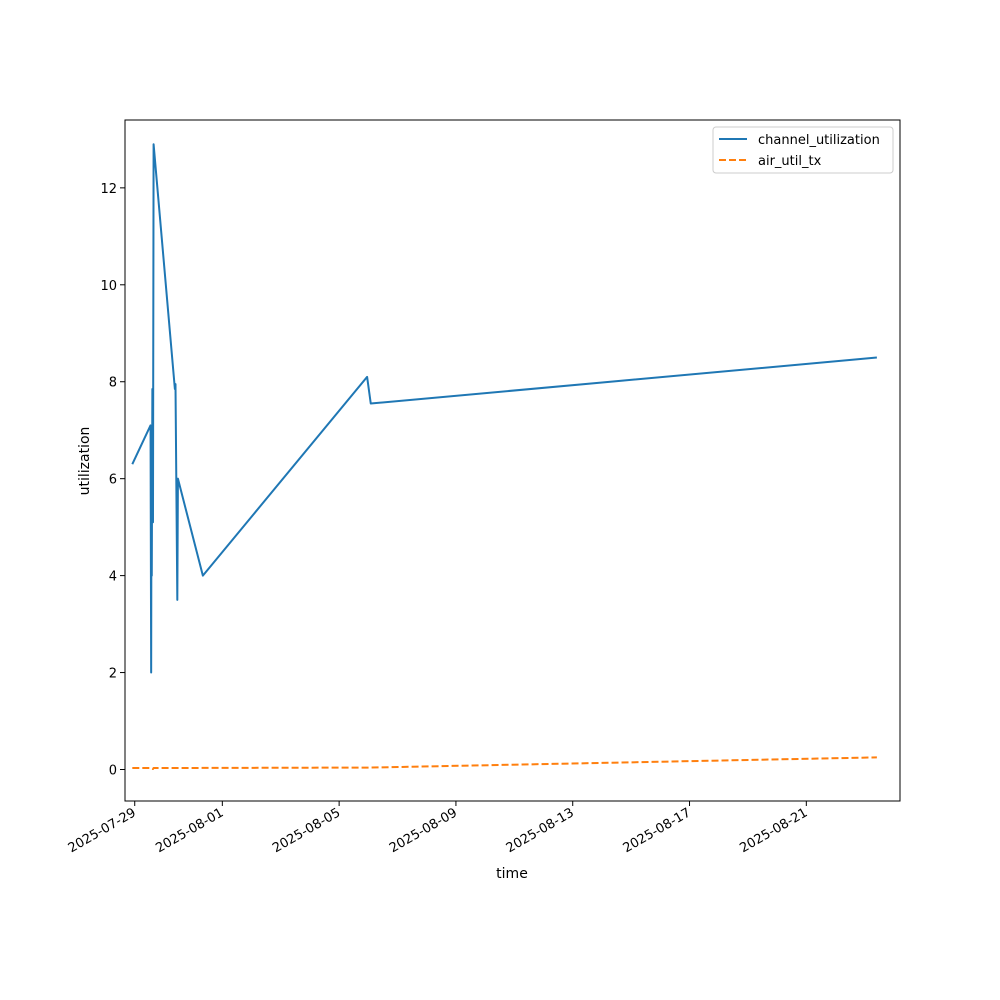  I want to click on y-tick-label: 2, so click(113, 674).